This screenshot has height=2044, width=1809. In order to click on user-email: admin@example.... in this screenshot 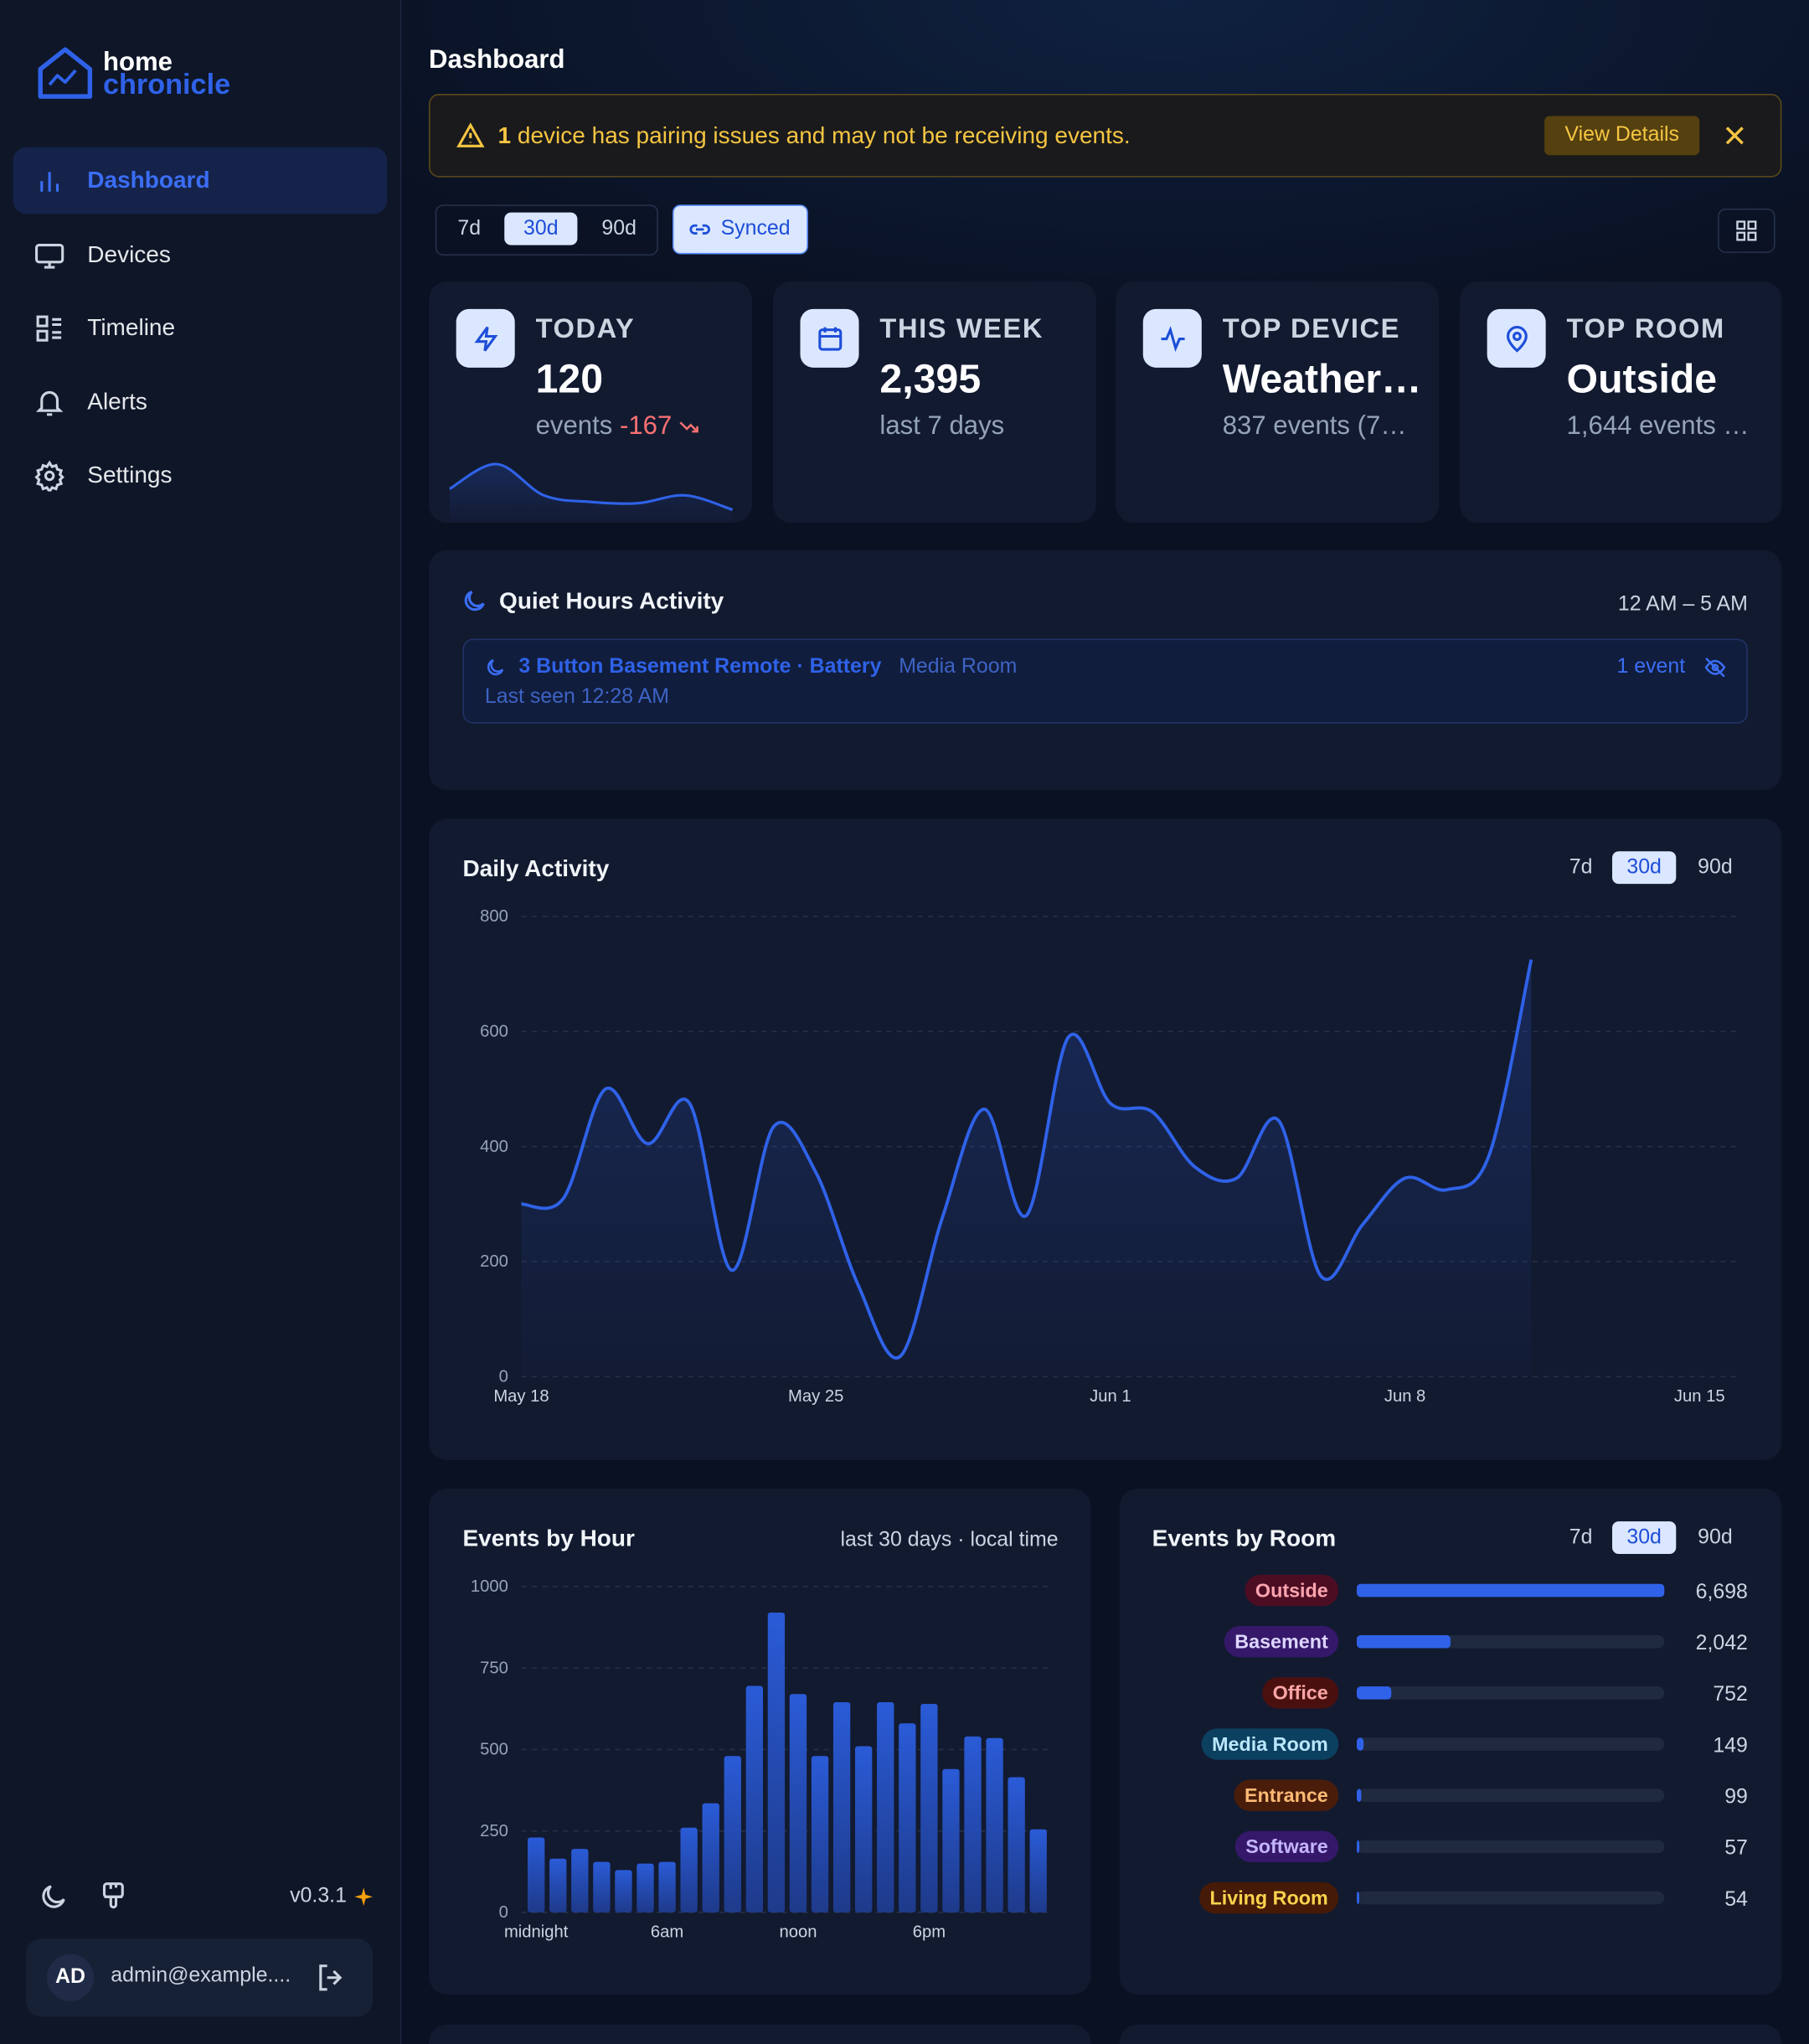, I will do `click(201, 1976)`.